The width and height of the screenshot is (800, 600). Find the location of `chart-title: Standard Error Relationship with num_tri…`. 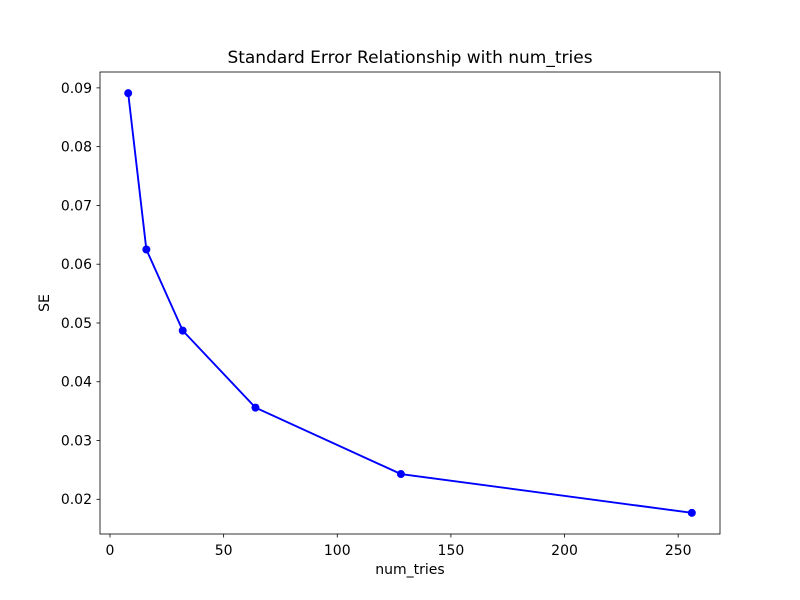

chart-title: Standard Error Relationship with num_tri… is located at coordinates (409, 58).